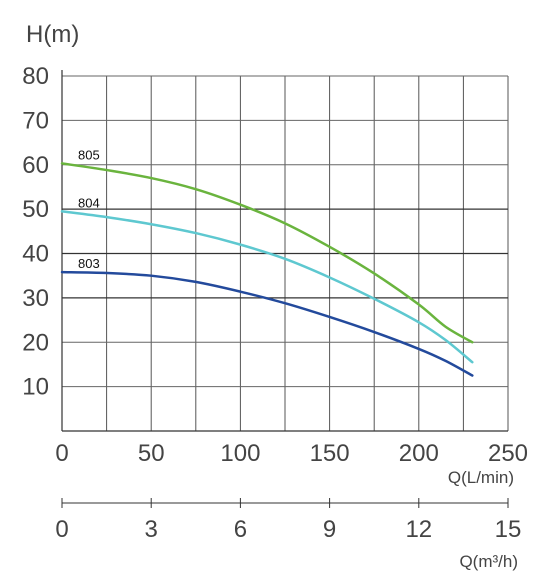 This screenshot has width=536, height=572. I want to click on x-tick-label: 150, so click(330, 453).